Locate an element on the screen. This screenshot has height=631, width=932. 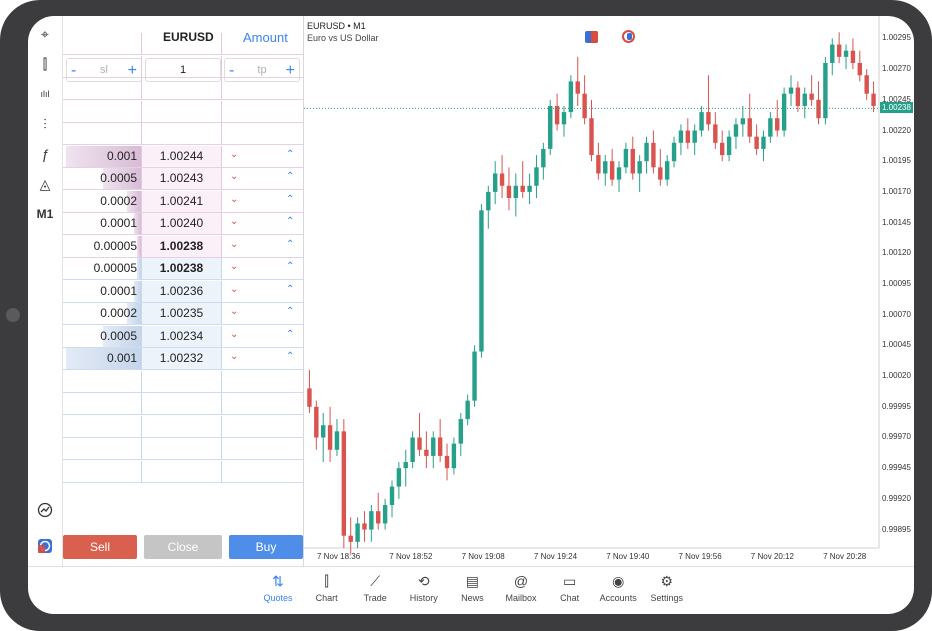
sell-price-cell: 1.00238 is located at coordinates (182, 246).